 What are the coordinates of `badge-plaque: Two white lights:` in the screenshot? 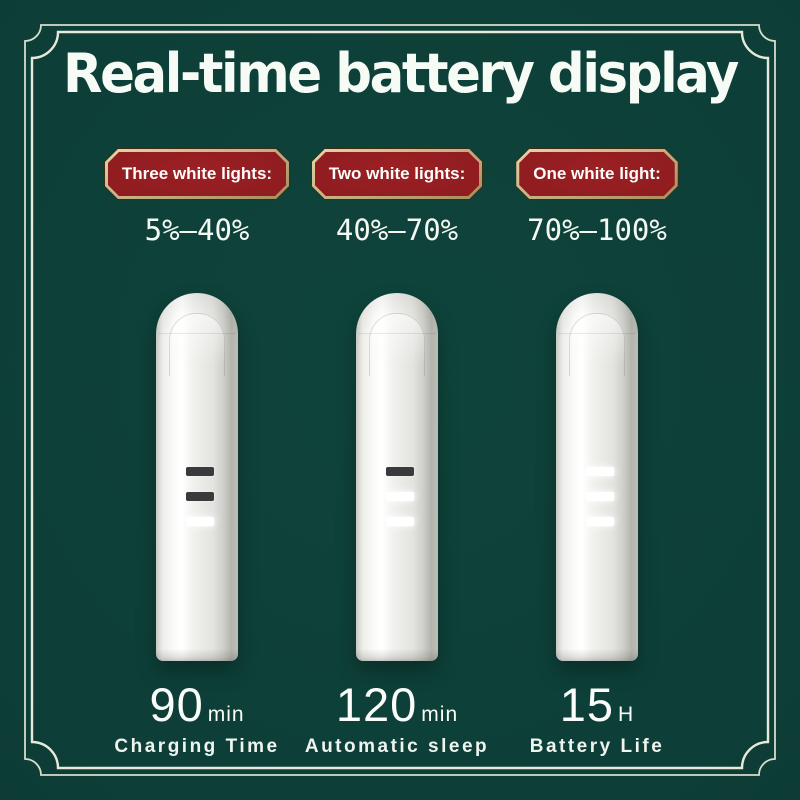 It's located at (397, 174).